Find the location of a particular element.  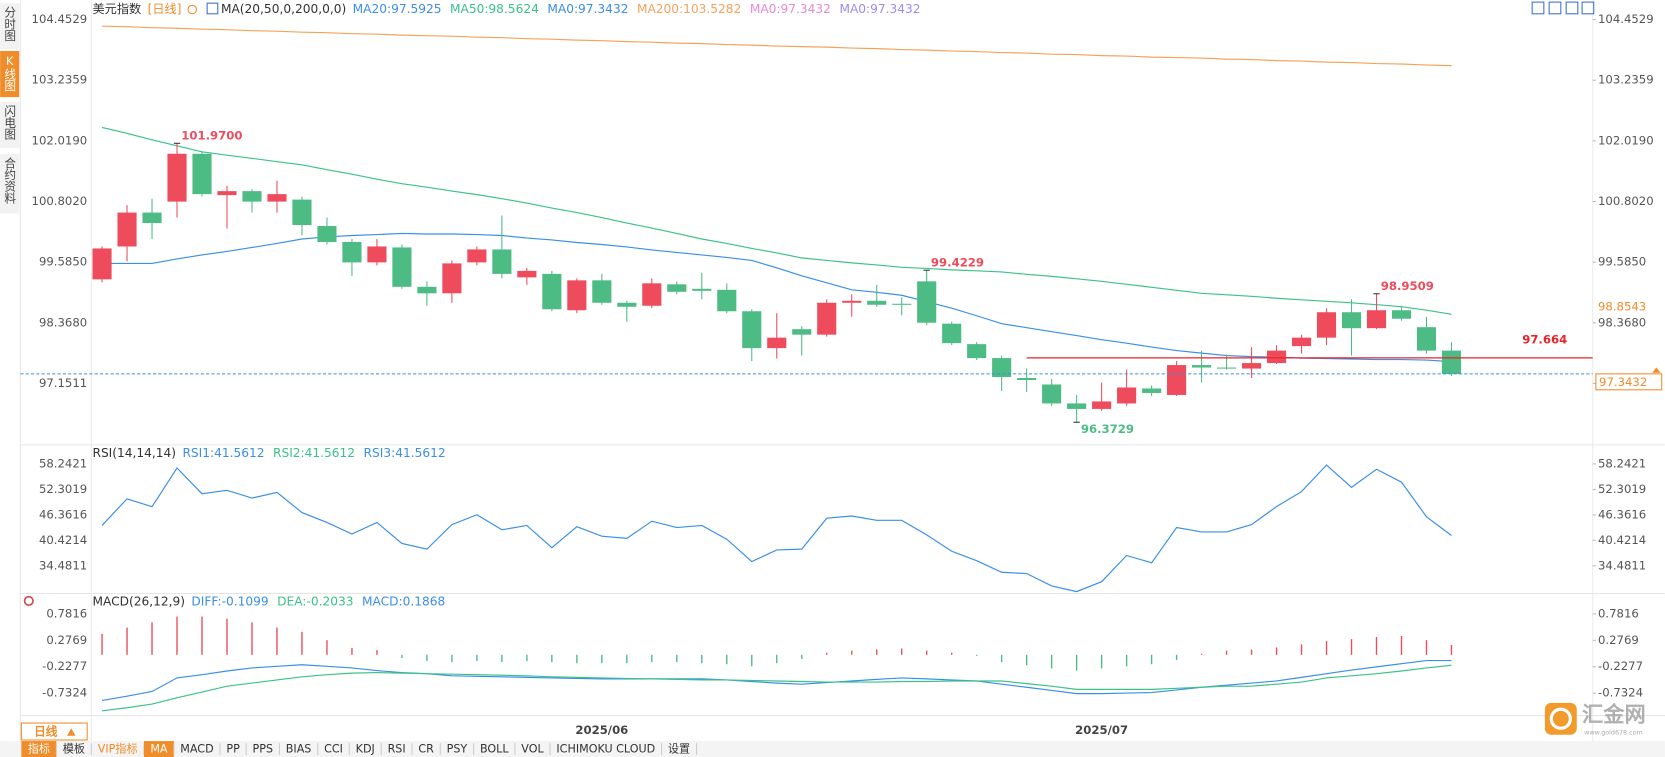

legend-entry: DIFF:-0.1099 is located at coordinates (229, 601).